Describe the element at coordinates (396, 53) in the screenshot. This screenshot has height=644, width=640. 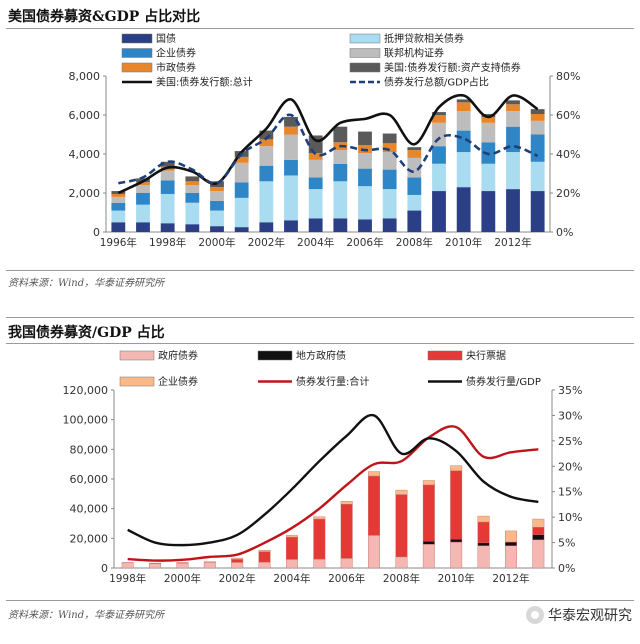
I see `legend-item: 联邦机构证券` at that location.